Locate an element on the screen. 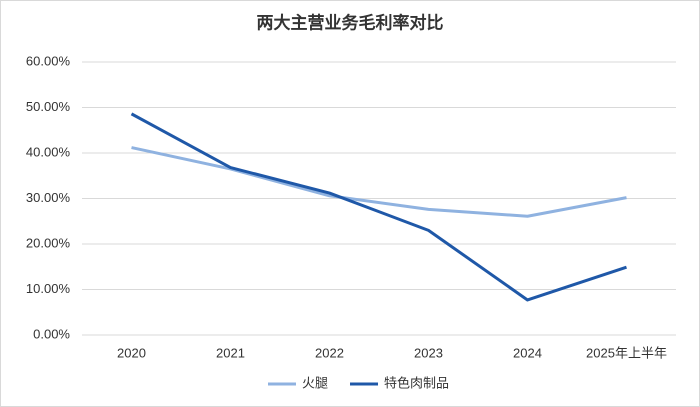 The image size is (700, 407). series-line is located at coordinates (379, 182).